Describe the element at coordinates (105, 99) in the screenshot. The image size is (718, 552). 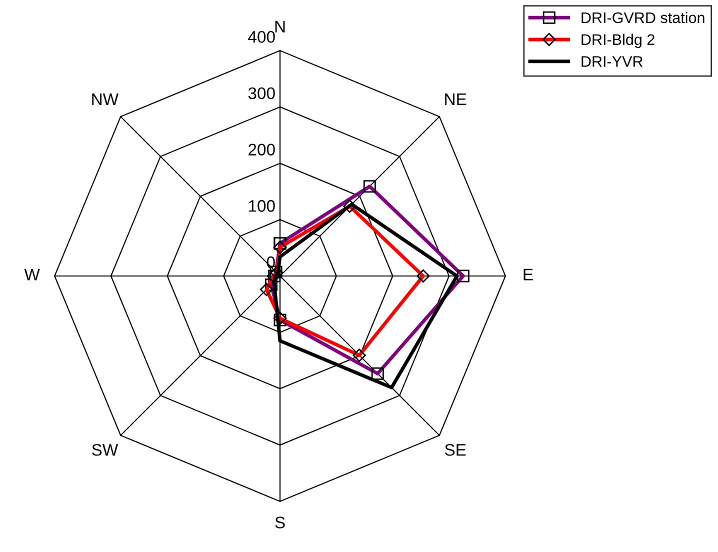
I see `spoke-label: NW` at that location.